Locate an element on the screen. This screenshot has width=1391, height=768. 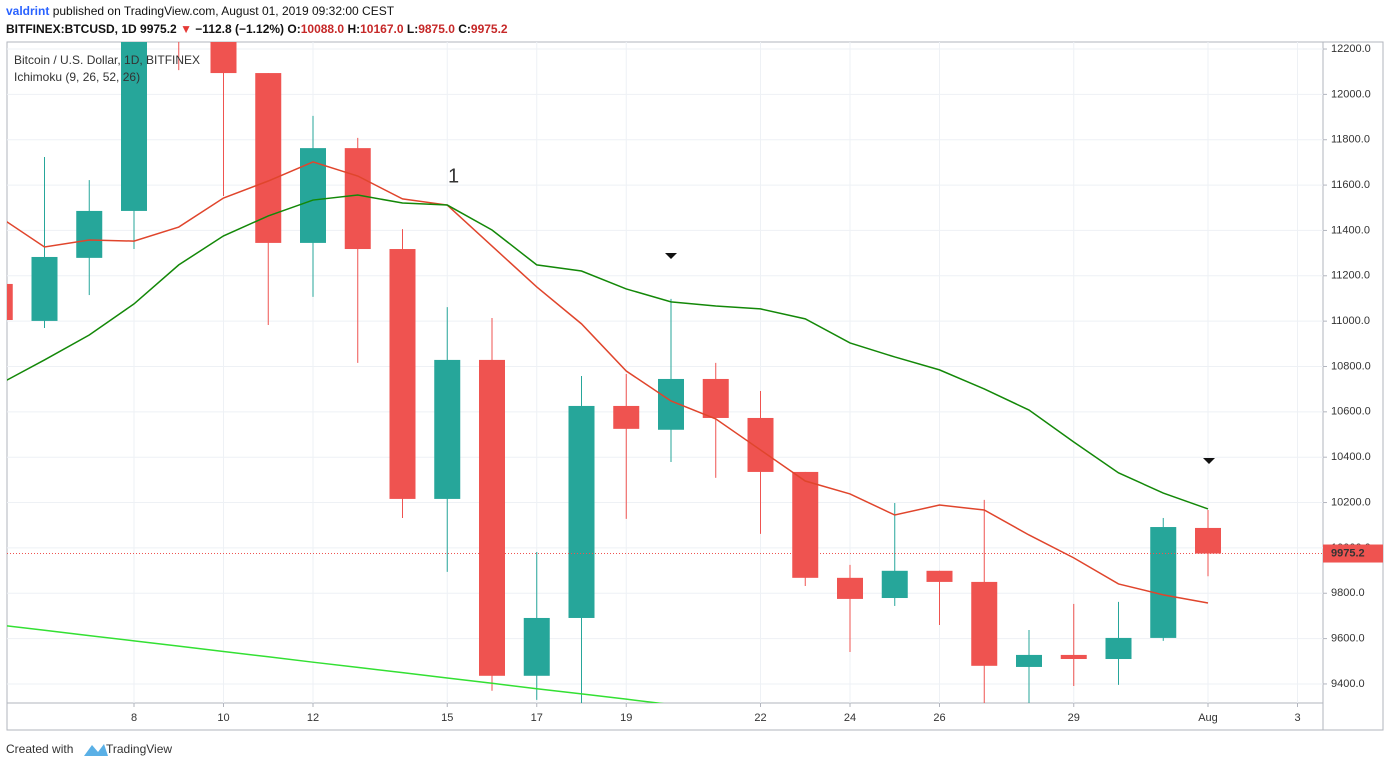
x-tick-label: 22 is located at coordinates (760, 718).